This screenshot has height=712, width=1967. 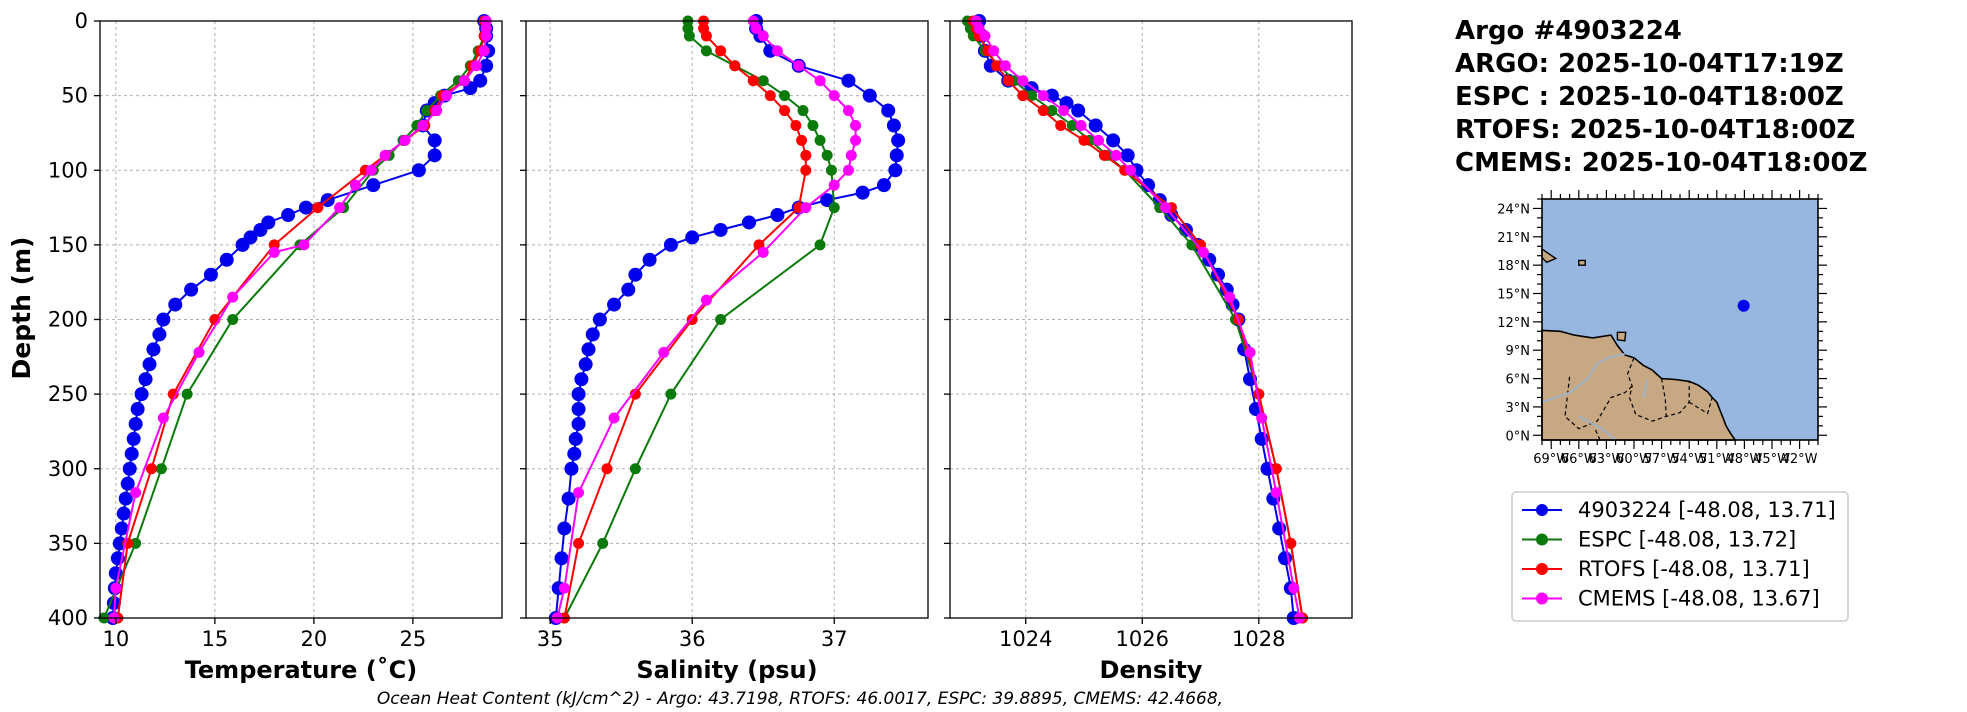 I want to click on map-lon-label: 60°W, so click(x=1634, y=459).